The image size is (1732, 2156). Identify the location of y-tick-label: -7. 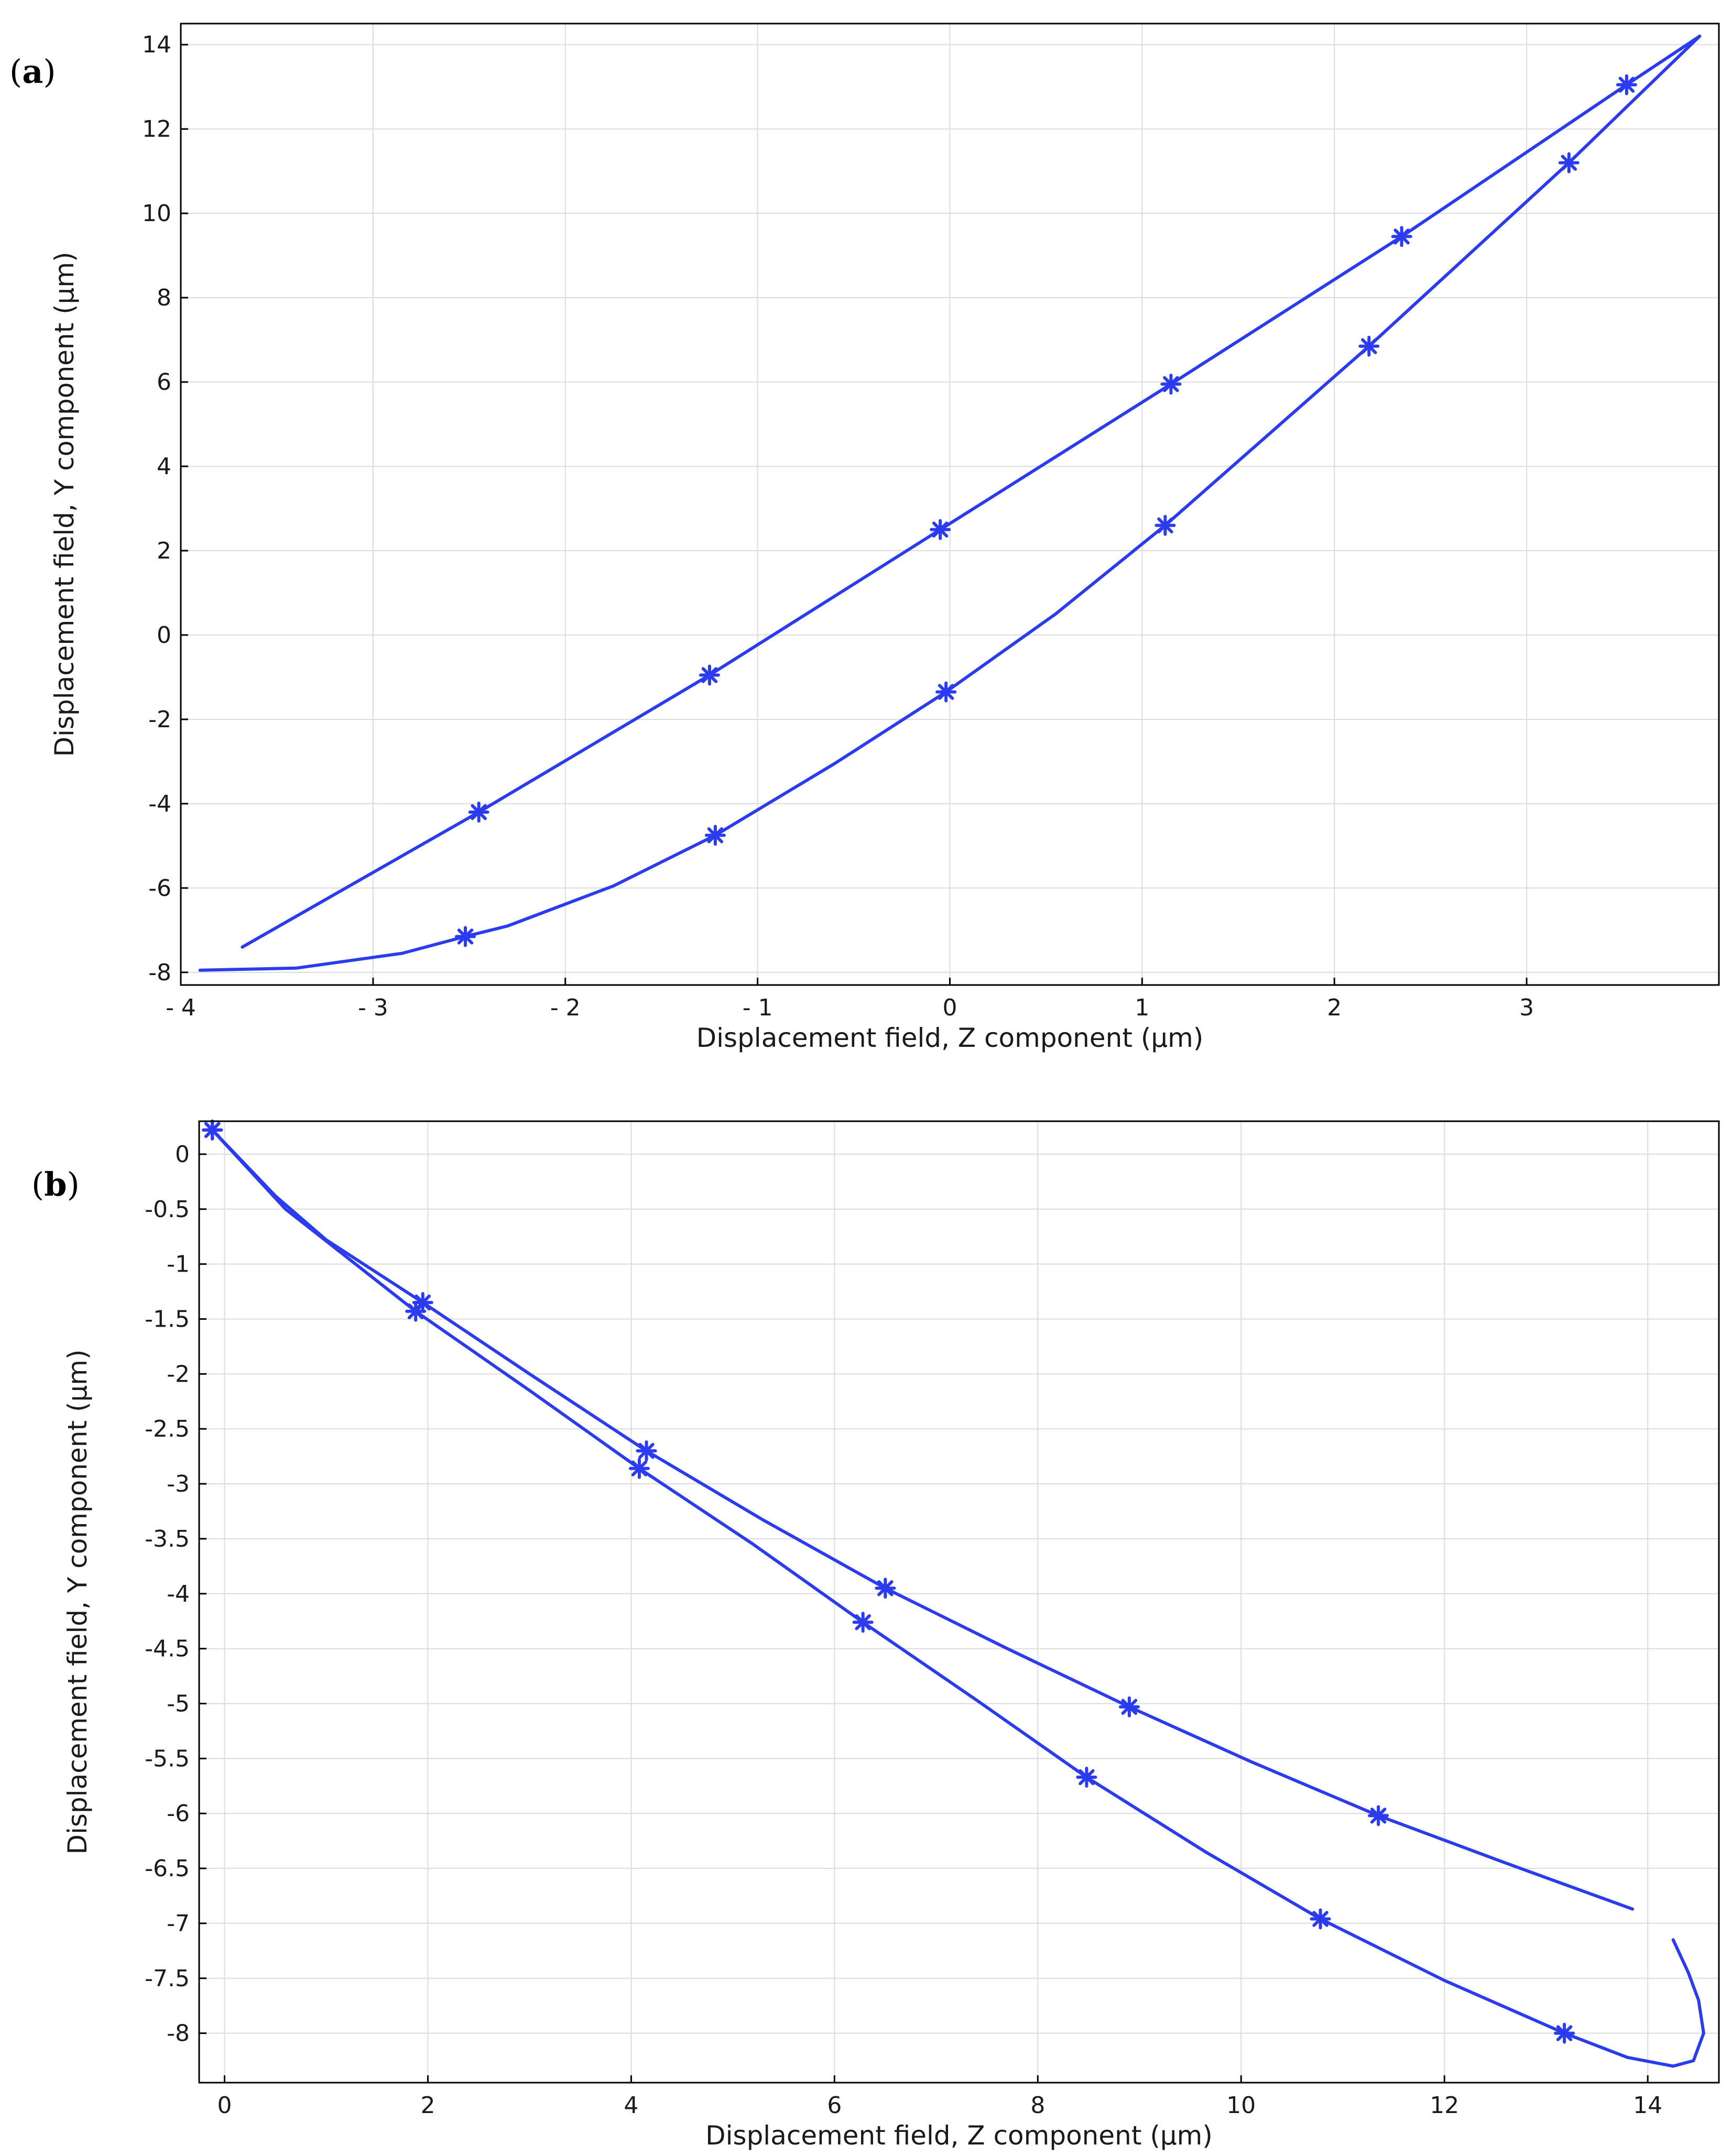
(178, 1924).